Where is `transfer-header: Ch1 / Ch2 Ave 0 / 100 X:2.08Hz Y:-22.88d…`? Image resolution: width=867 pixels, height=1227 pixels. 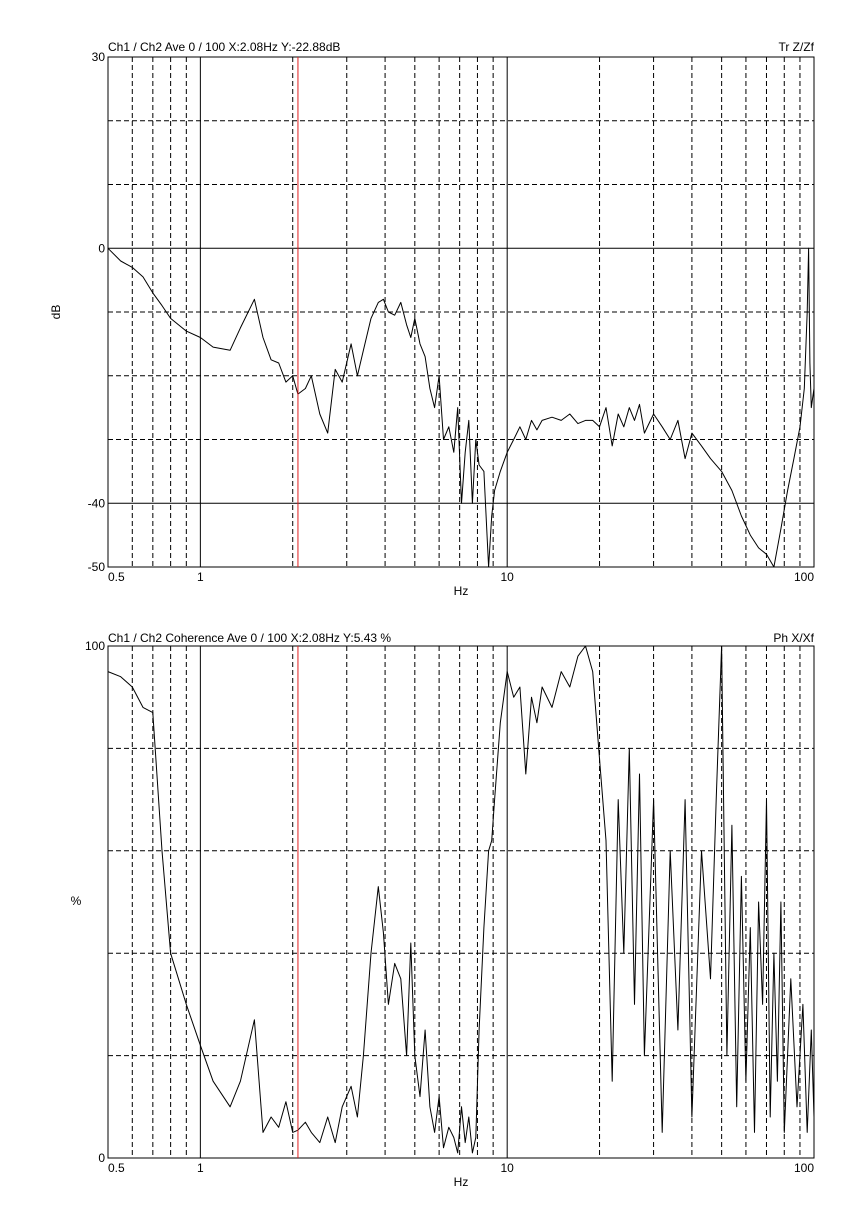 transfer-header: Ch1 / Ch2 Ave 0 / 100 X:2.08Hz Y:-22.88d… is located at coordinates (224, 47).